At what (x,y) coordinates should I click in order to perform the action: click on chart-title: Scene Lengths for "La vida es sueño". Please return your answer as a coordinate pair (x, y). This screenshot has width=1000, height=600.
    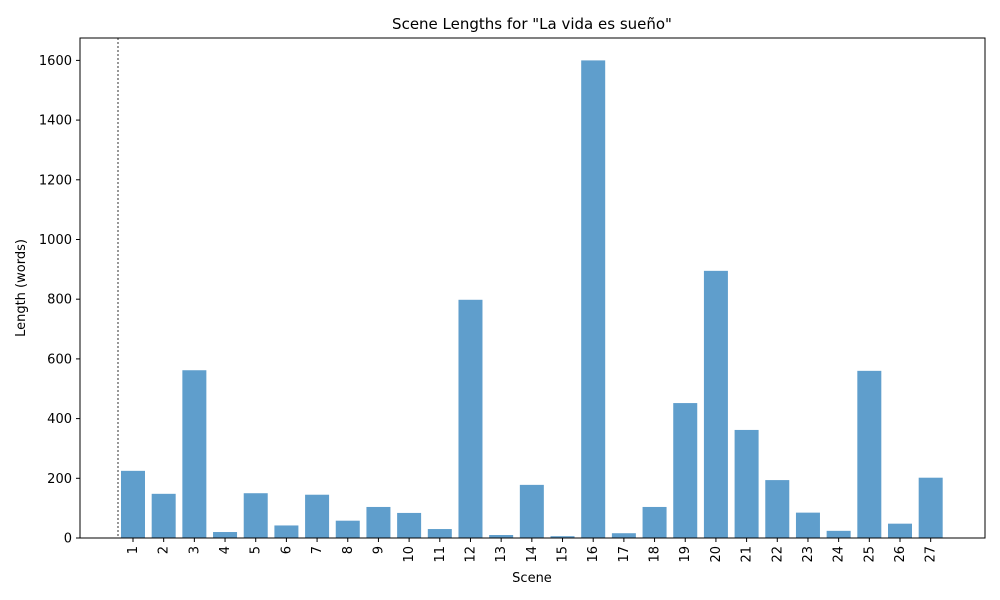
    Looking at the image, I should click on (532, 24).